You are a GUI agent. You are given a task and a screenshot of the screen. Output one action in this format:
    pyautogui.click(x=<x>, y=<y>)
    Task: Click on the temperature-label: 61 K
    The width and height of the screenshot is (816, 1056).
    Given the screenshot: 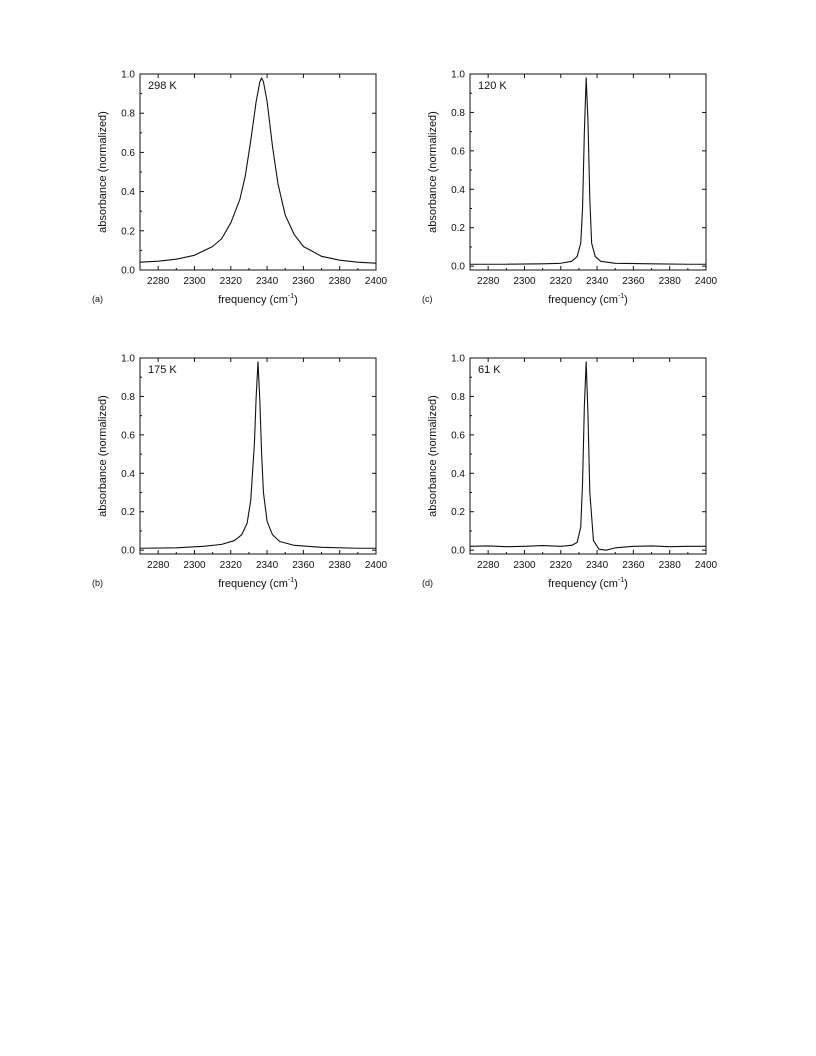 What is the action you would take?
    pyautogui.click(x=489, y=370)
    